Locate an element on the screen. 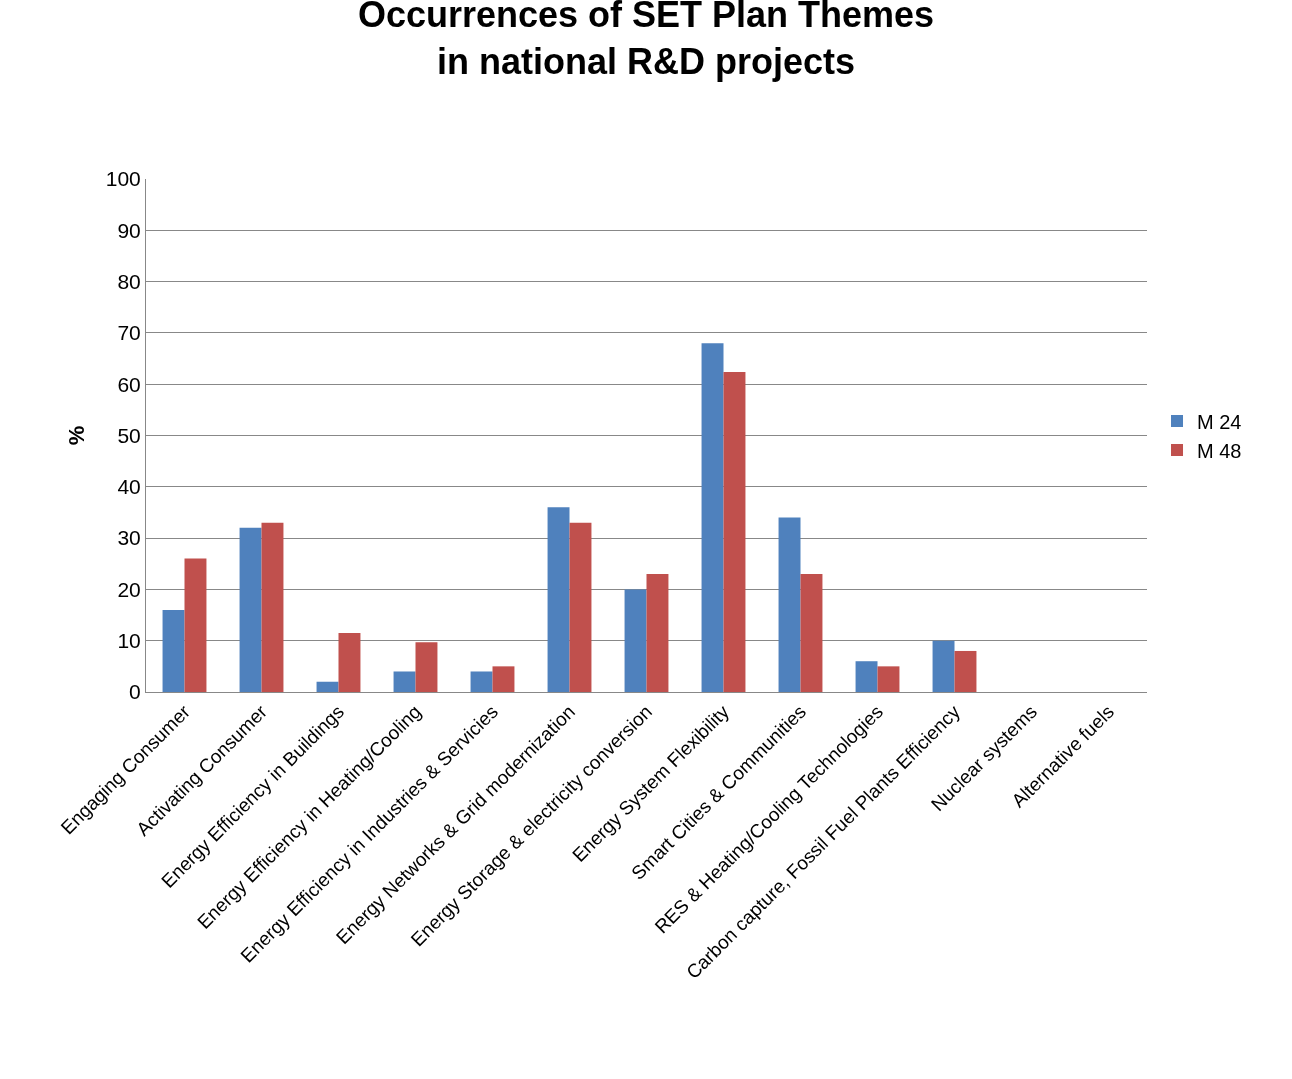  y-tick-label: 20 is located at coordinates (129, 589).